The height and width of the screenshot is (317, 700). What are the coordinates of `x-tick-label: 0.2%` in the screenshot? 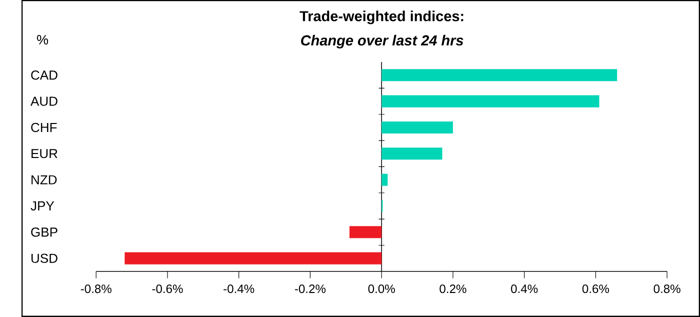 It's located at (453, 289).